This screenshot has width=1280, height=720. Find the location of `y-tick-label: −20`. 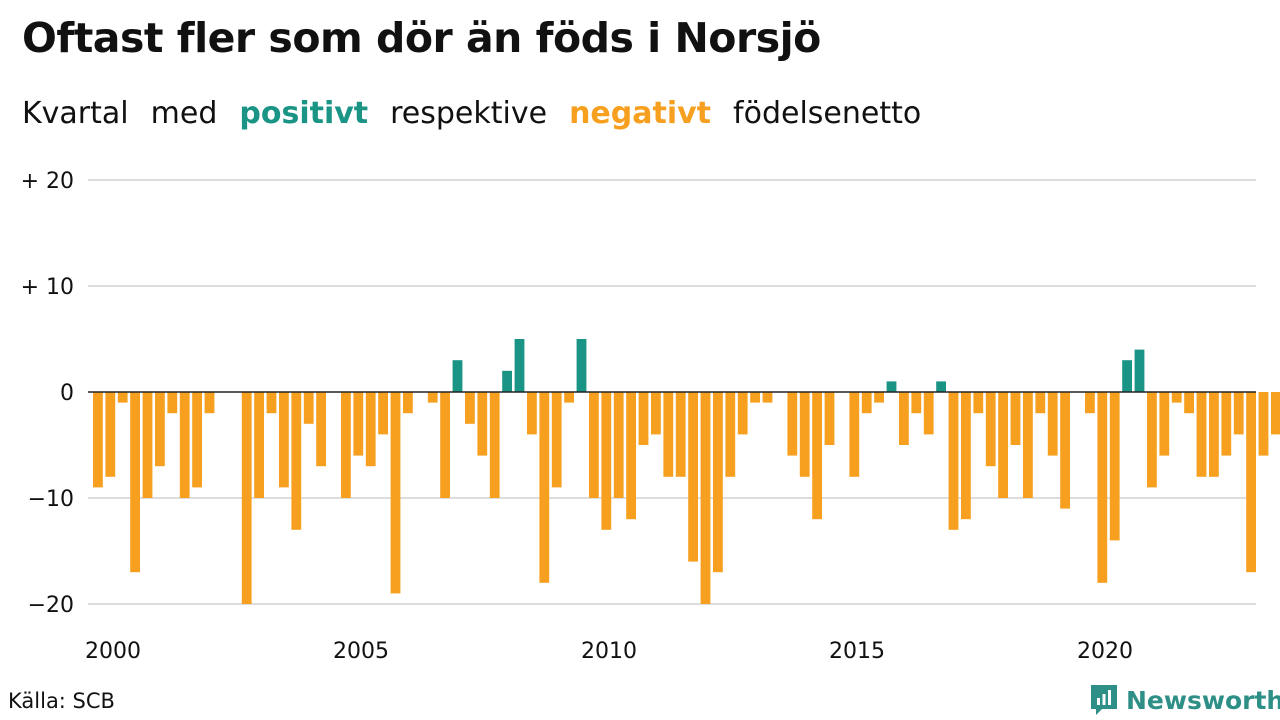

y-tick-label: −20 is located at coordinates (51, 605).